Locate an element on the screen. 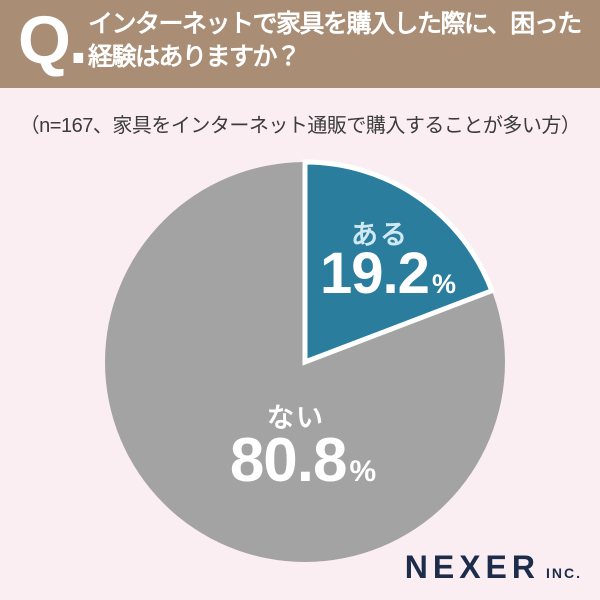 The height and width of the screenshot is (600, 600). q-mark: Q. is located at coordinates (53, 40).